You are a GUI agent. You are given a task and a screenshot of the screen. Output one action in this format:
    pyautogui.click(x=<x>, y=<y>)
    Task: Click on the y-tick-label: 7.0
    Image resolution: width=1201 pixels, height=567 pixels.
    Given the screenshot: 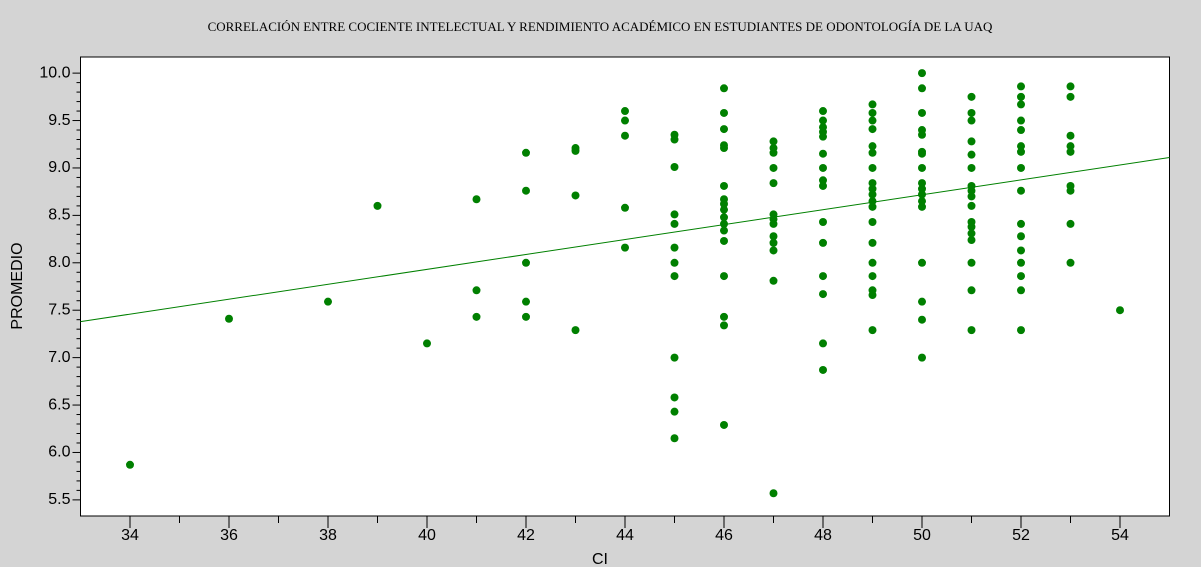 What is the action you would take?
    pyautogui.click(x=59, y=357)
    